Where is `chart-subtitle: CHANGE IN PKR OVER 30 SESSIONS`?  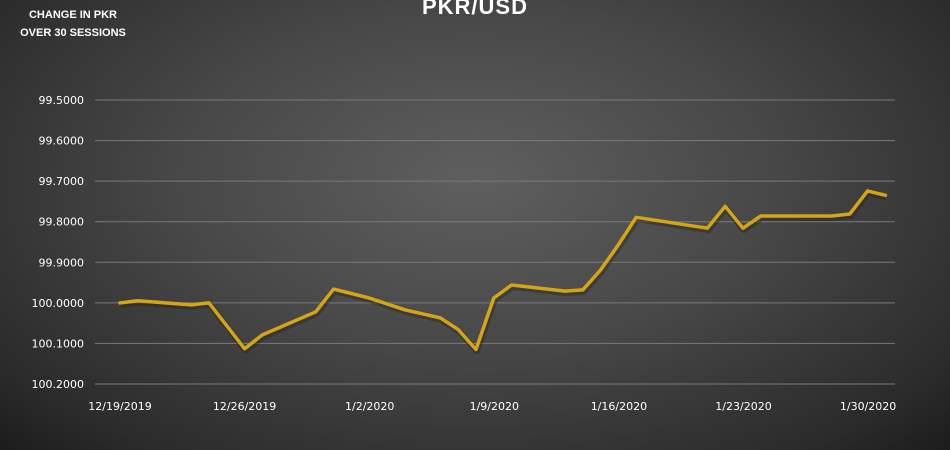 chart-subtitle: CHANGE IN PKR OVER 30 SESSIONS is located at coordinates (73, 24).